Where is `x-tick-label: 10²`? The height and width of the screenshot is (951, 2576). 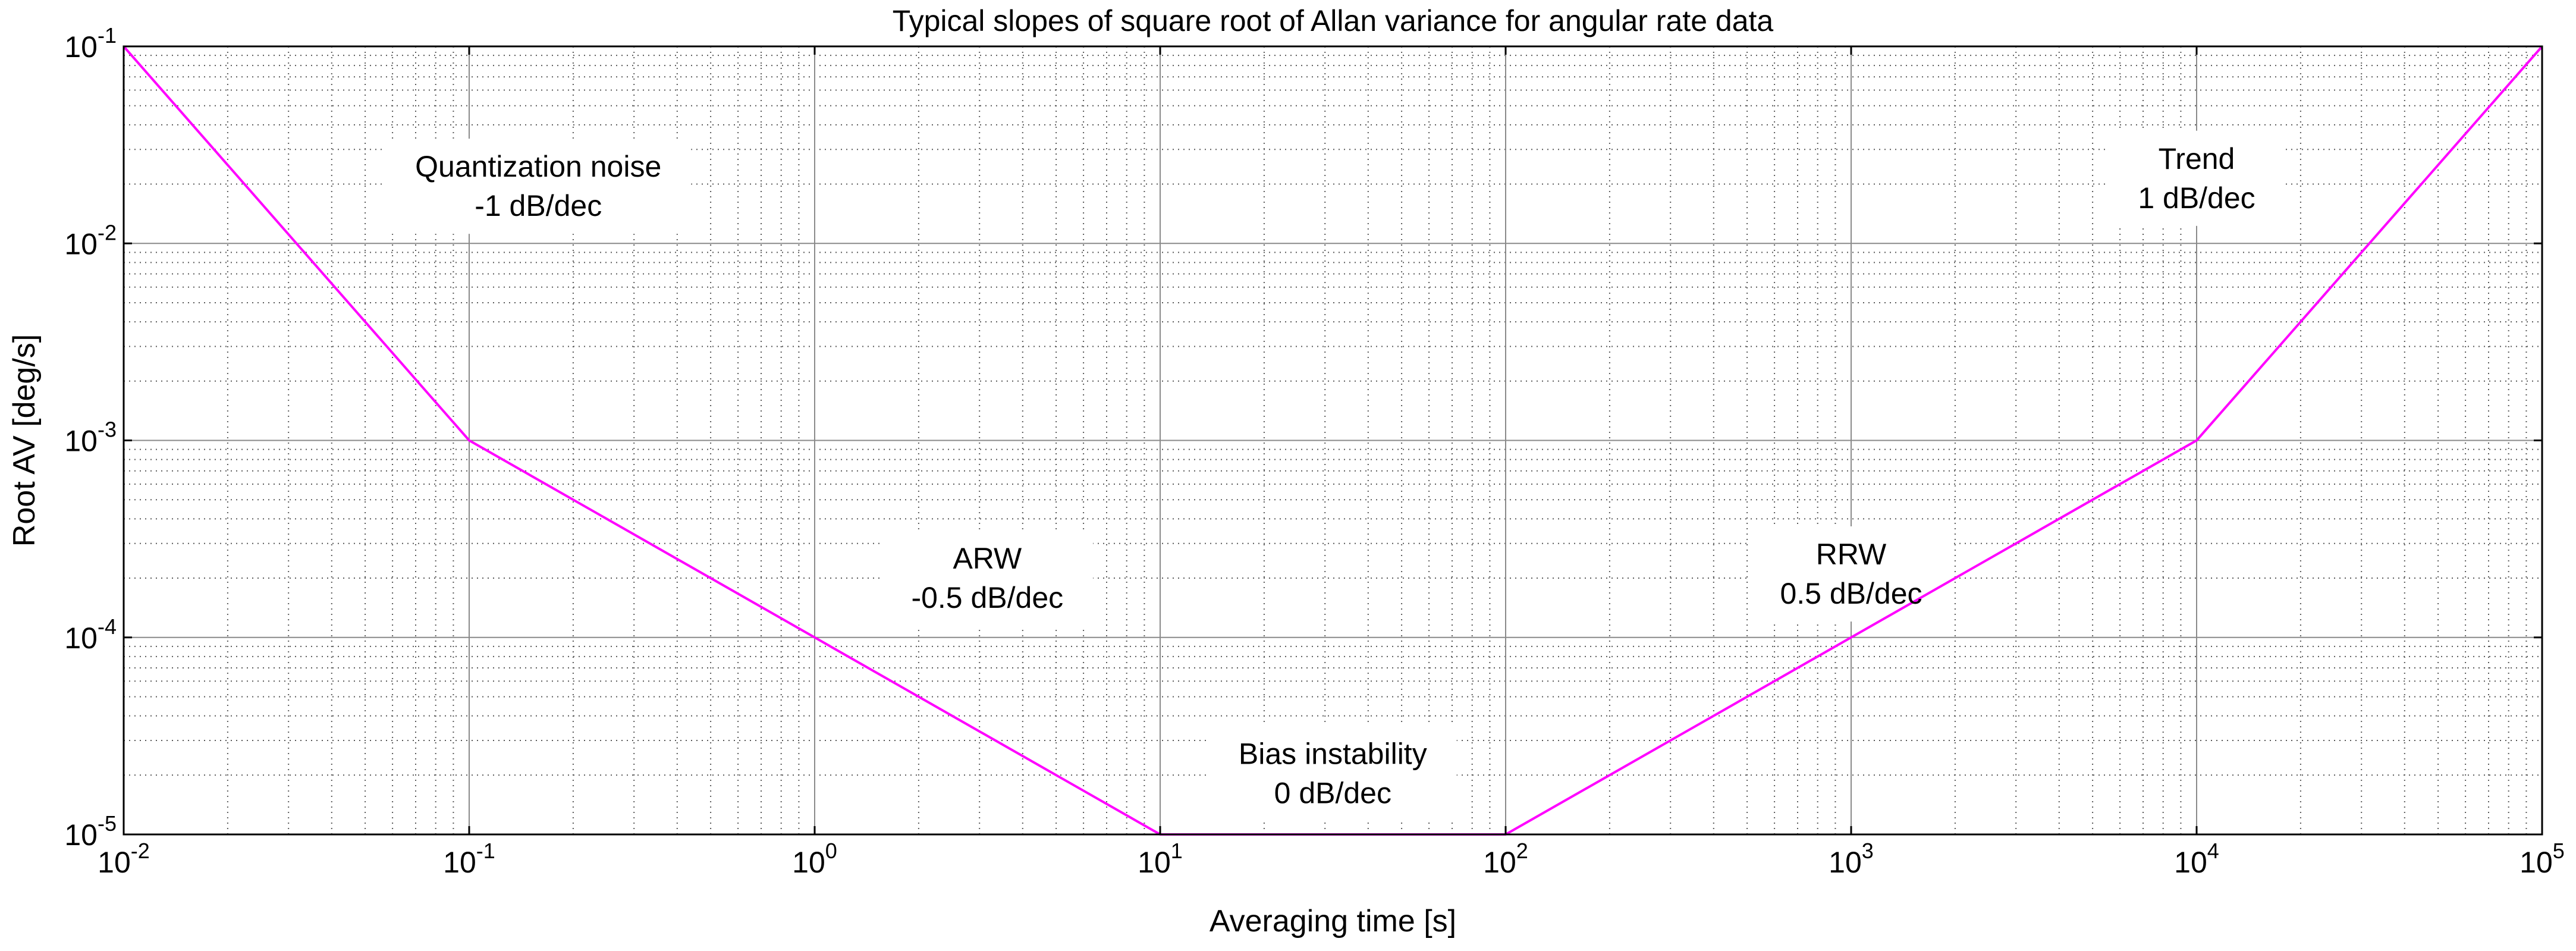
x-tick-label: 10² is located at coordinates (1505, 859).